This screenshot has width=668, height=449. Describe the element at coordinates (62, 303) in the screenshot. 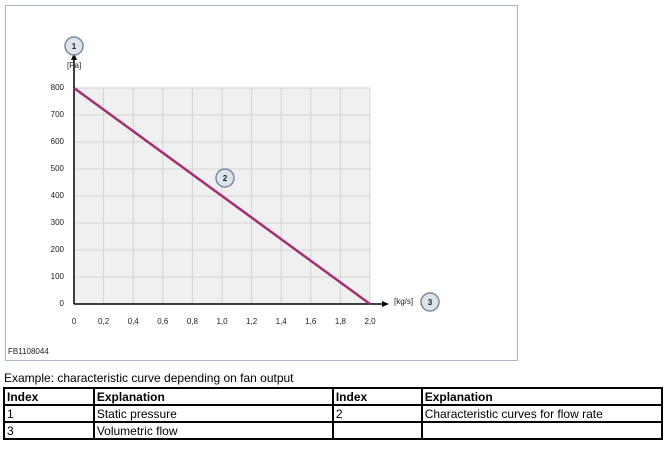

I see `y-tick-label: 0` at that location.